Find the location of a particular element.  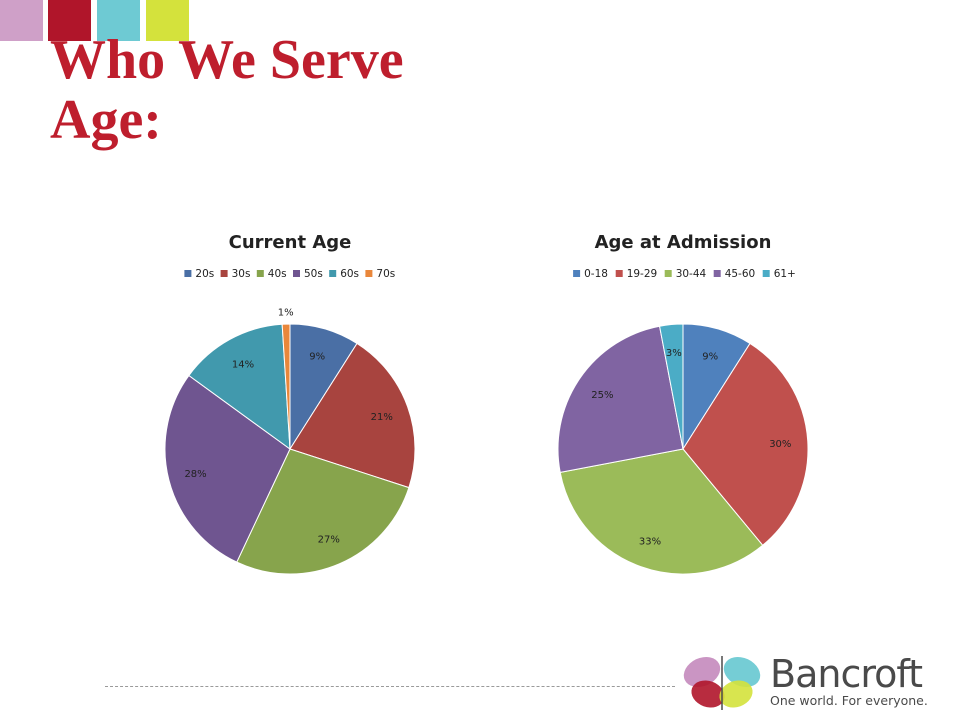

legend-label: 20s is located at coordinates (204, 274).